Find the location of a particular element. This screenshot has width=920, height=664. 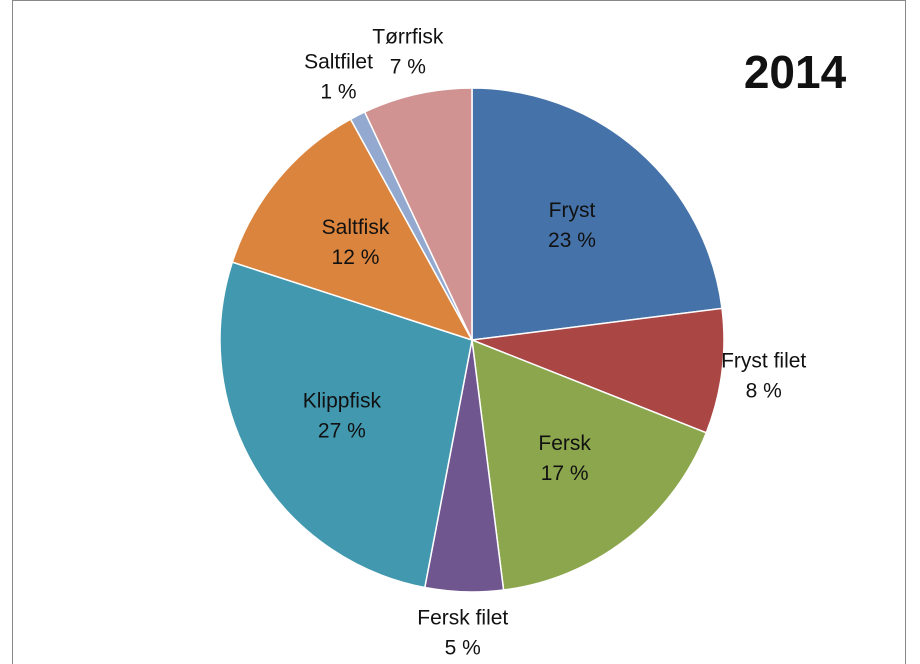

slice-label: Saltfilet is located at coordinates (338, 62).